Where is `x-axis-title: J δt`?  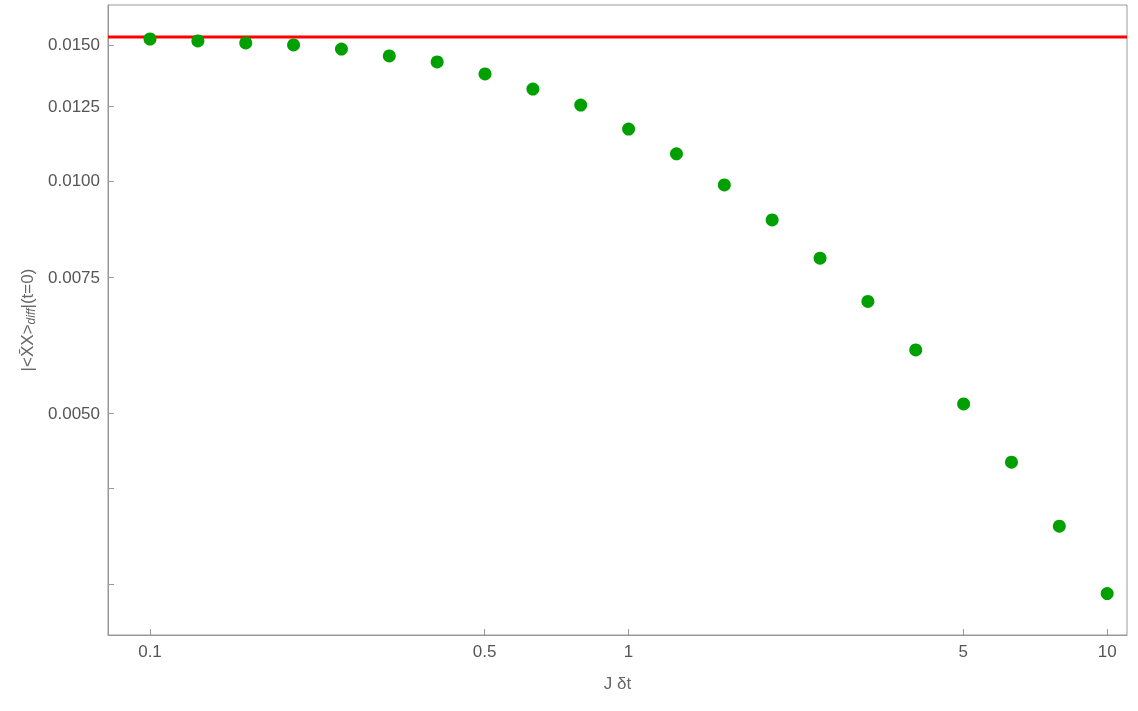 x-axis-title: J δt is located at coordinates (617, 683).